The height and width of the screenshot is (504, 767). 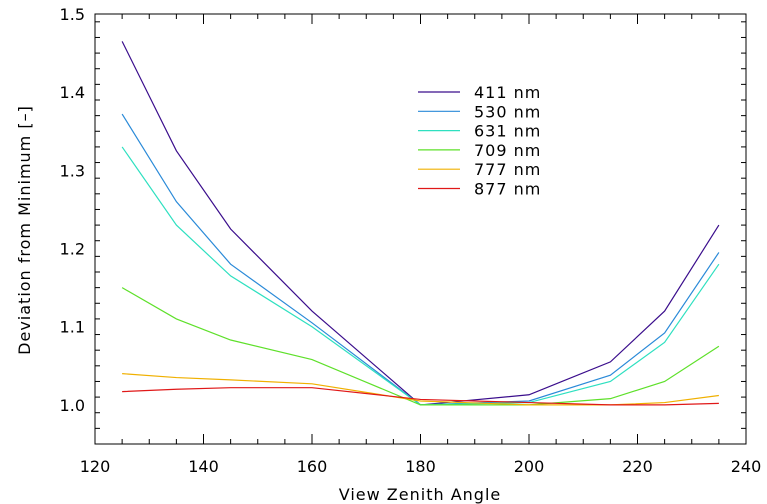 I want to click on x-tick-label: 220, so click(x=637, y=466).